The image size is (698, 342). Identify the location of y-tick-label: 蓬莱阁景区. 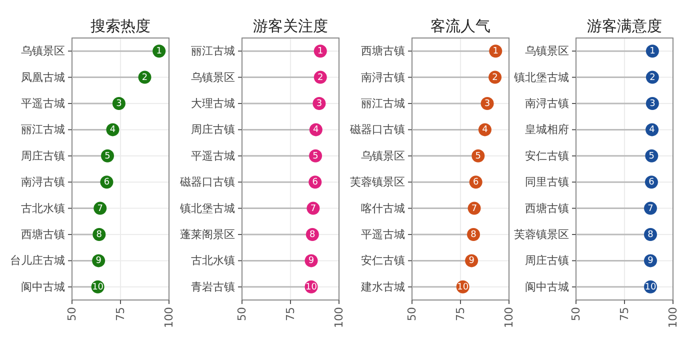
(207, 234).